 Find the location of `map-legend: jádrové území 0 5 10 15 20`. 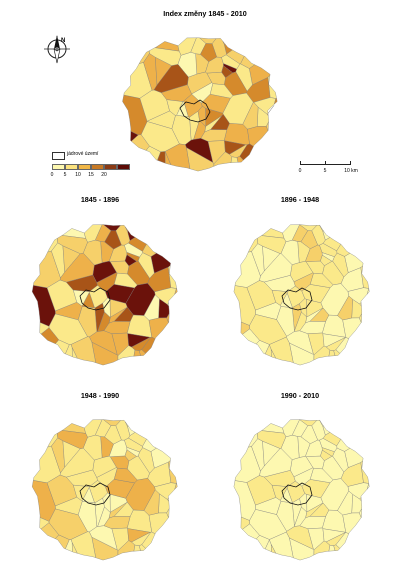

map-legend: jádrové území 0 5 10 15 20 is located at coordinates (90, 166).